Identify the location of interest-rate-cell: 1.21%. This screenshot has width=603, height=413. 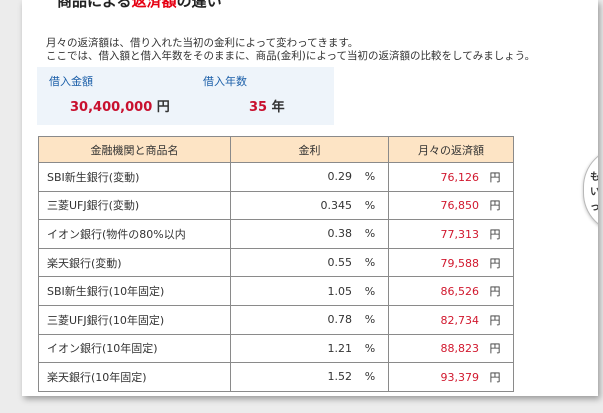
(309, 348).